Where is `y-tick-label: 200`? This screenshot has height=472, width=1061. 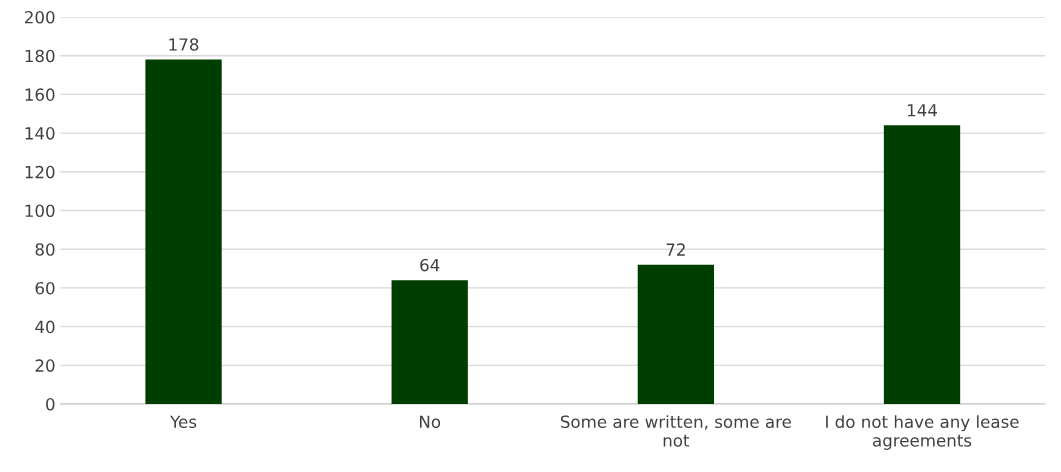
y-tick-label: 200 is located at coordinates (40, 17).